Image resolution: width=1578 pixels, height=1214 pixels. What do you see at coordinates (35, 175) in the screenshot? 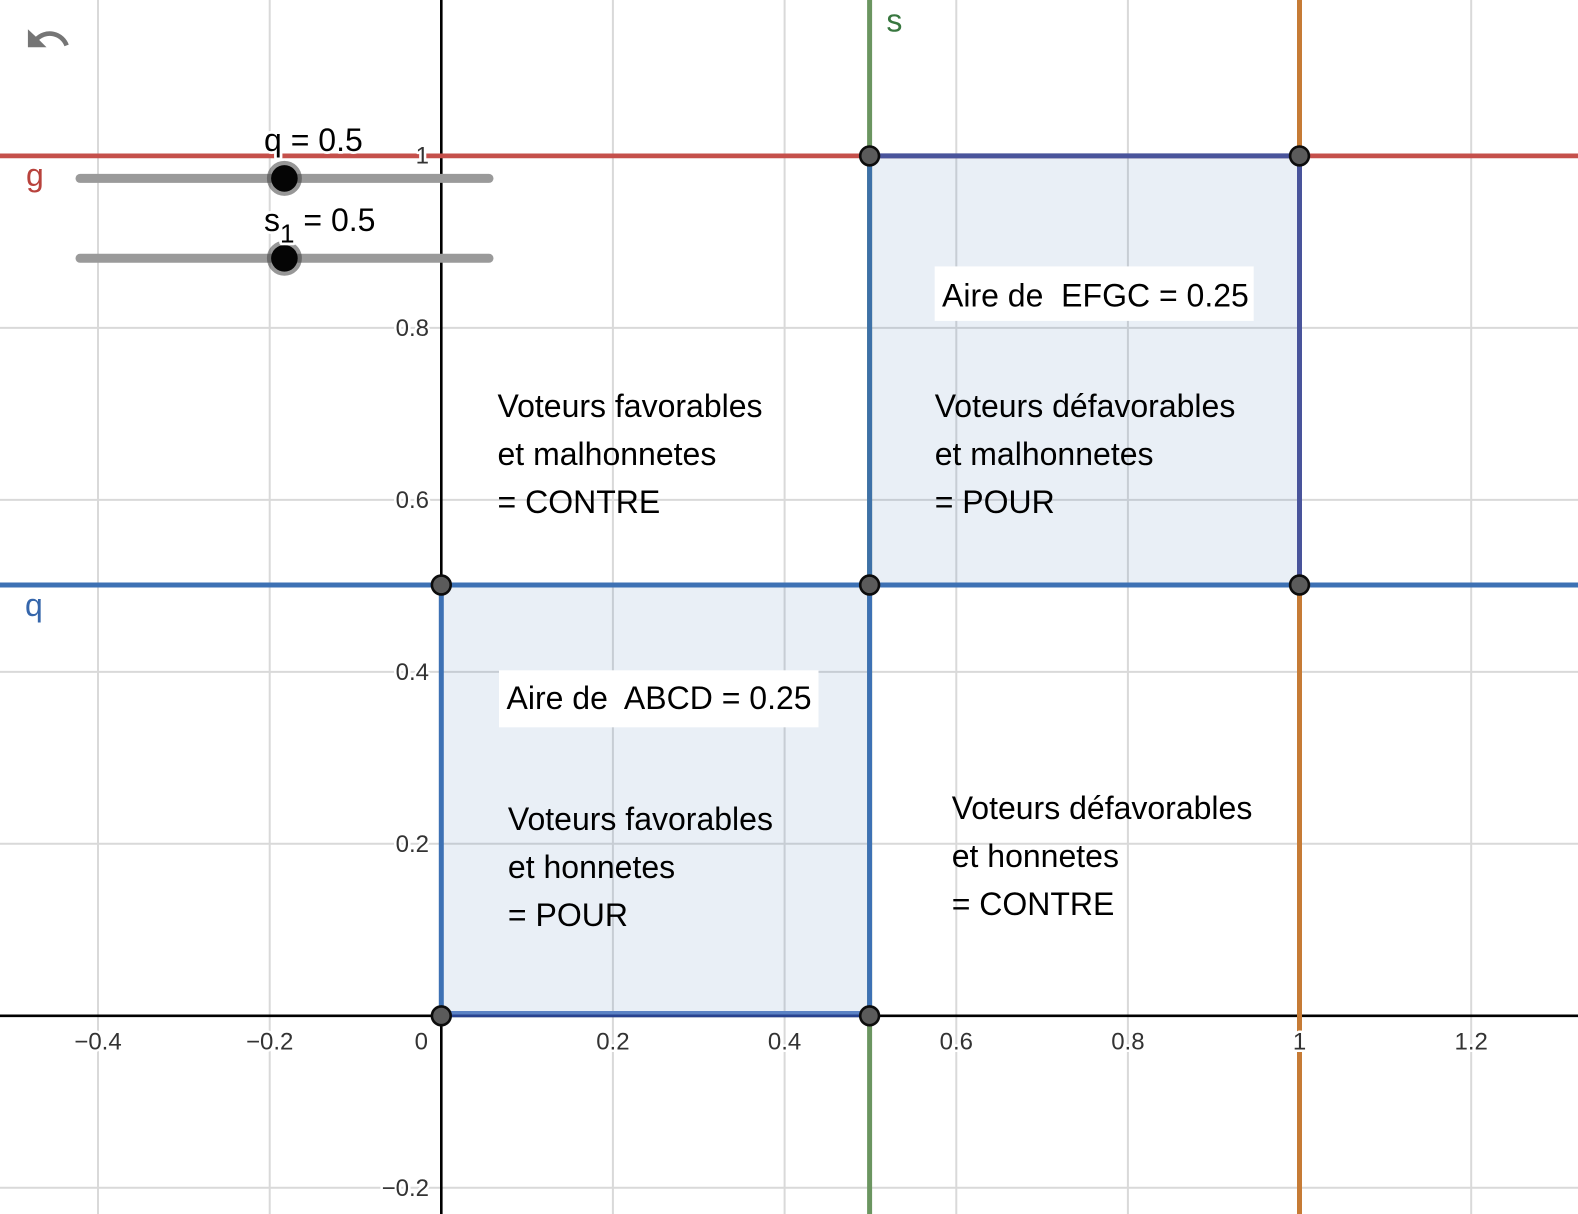
I see `svg-text: g` at bounding box center [35, 175].